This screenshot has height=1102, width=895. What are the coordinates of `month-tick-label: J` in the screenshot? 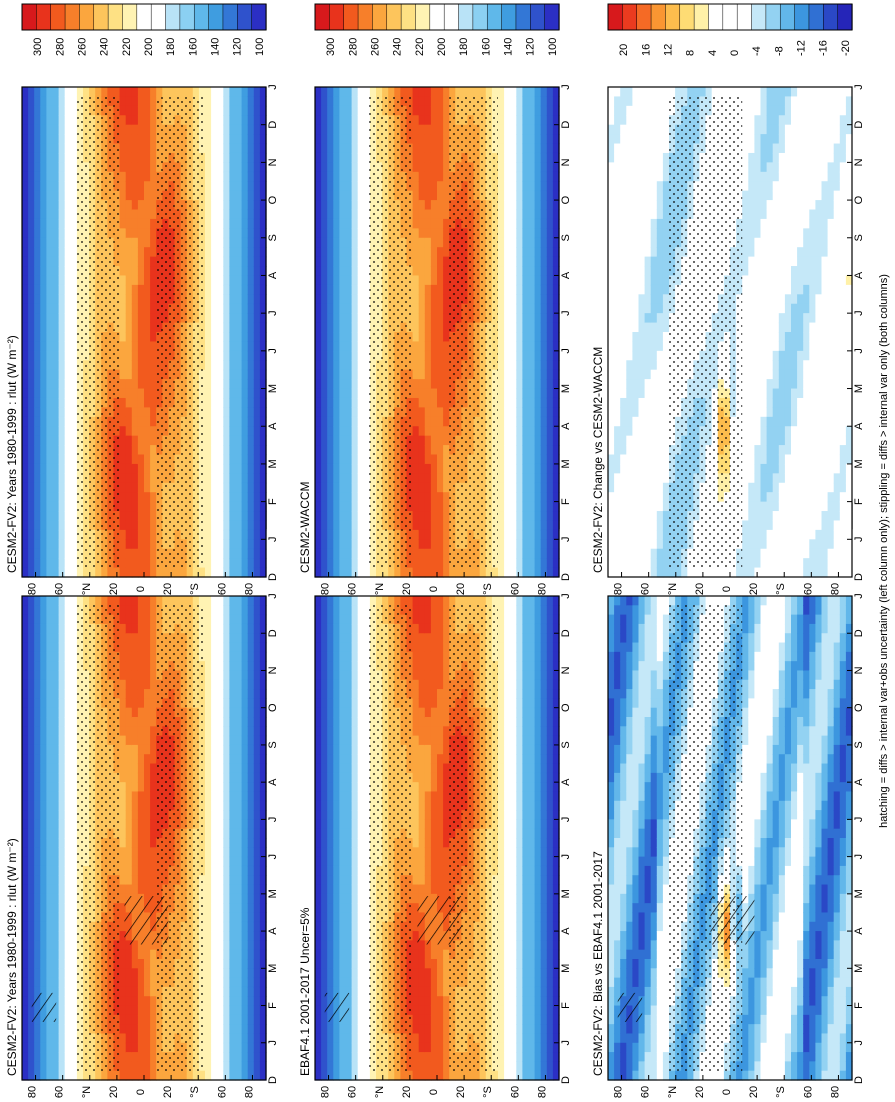 It's located at (273, 540).